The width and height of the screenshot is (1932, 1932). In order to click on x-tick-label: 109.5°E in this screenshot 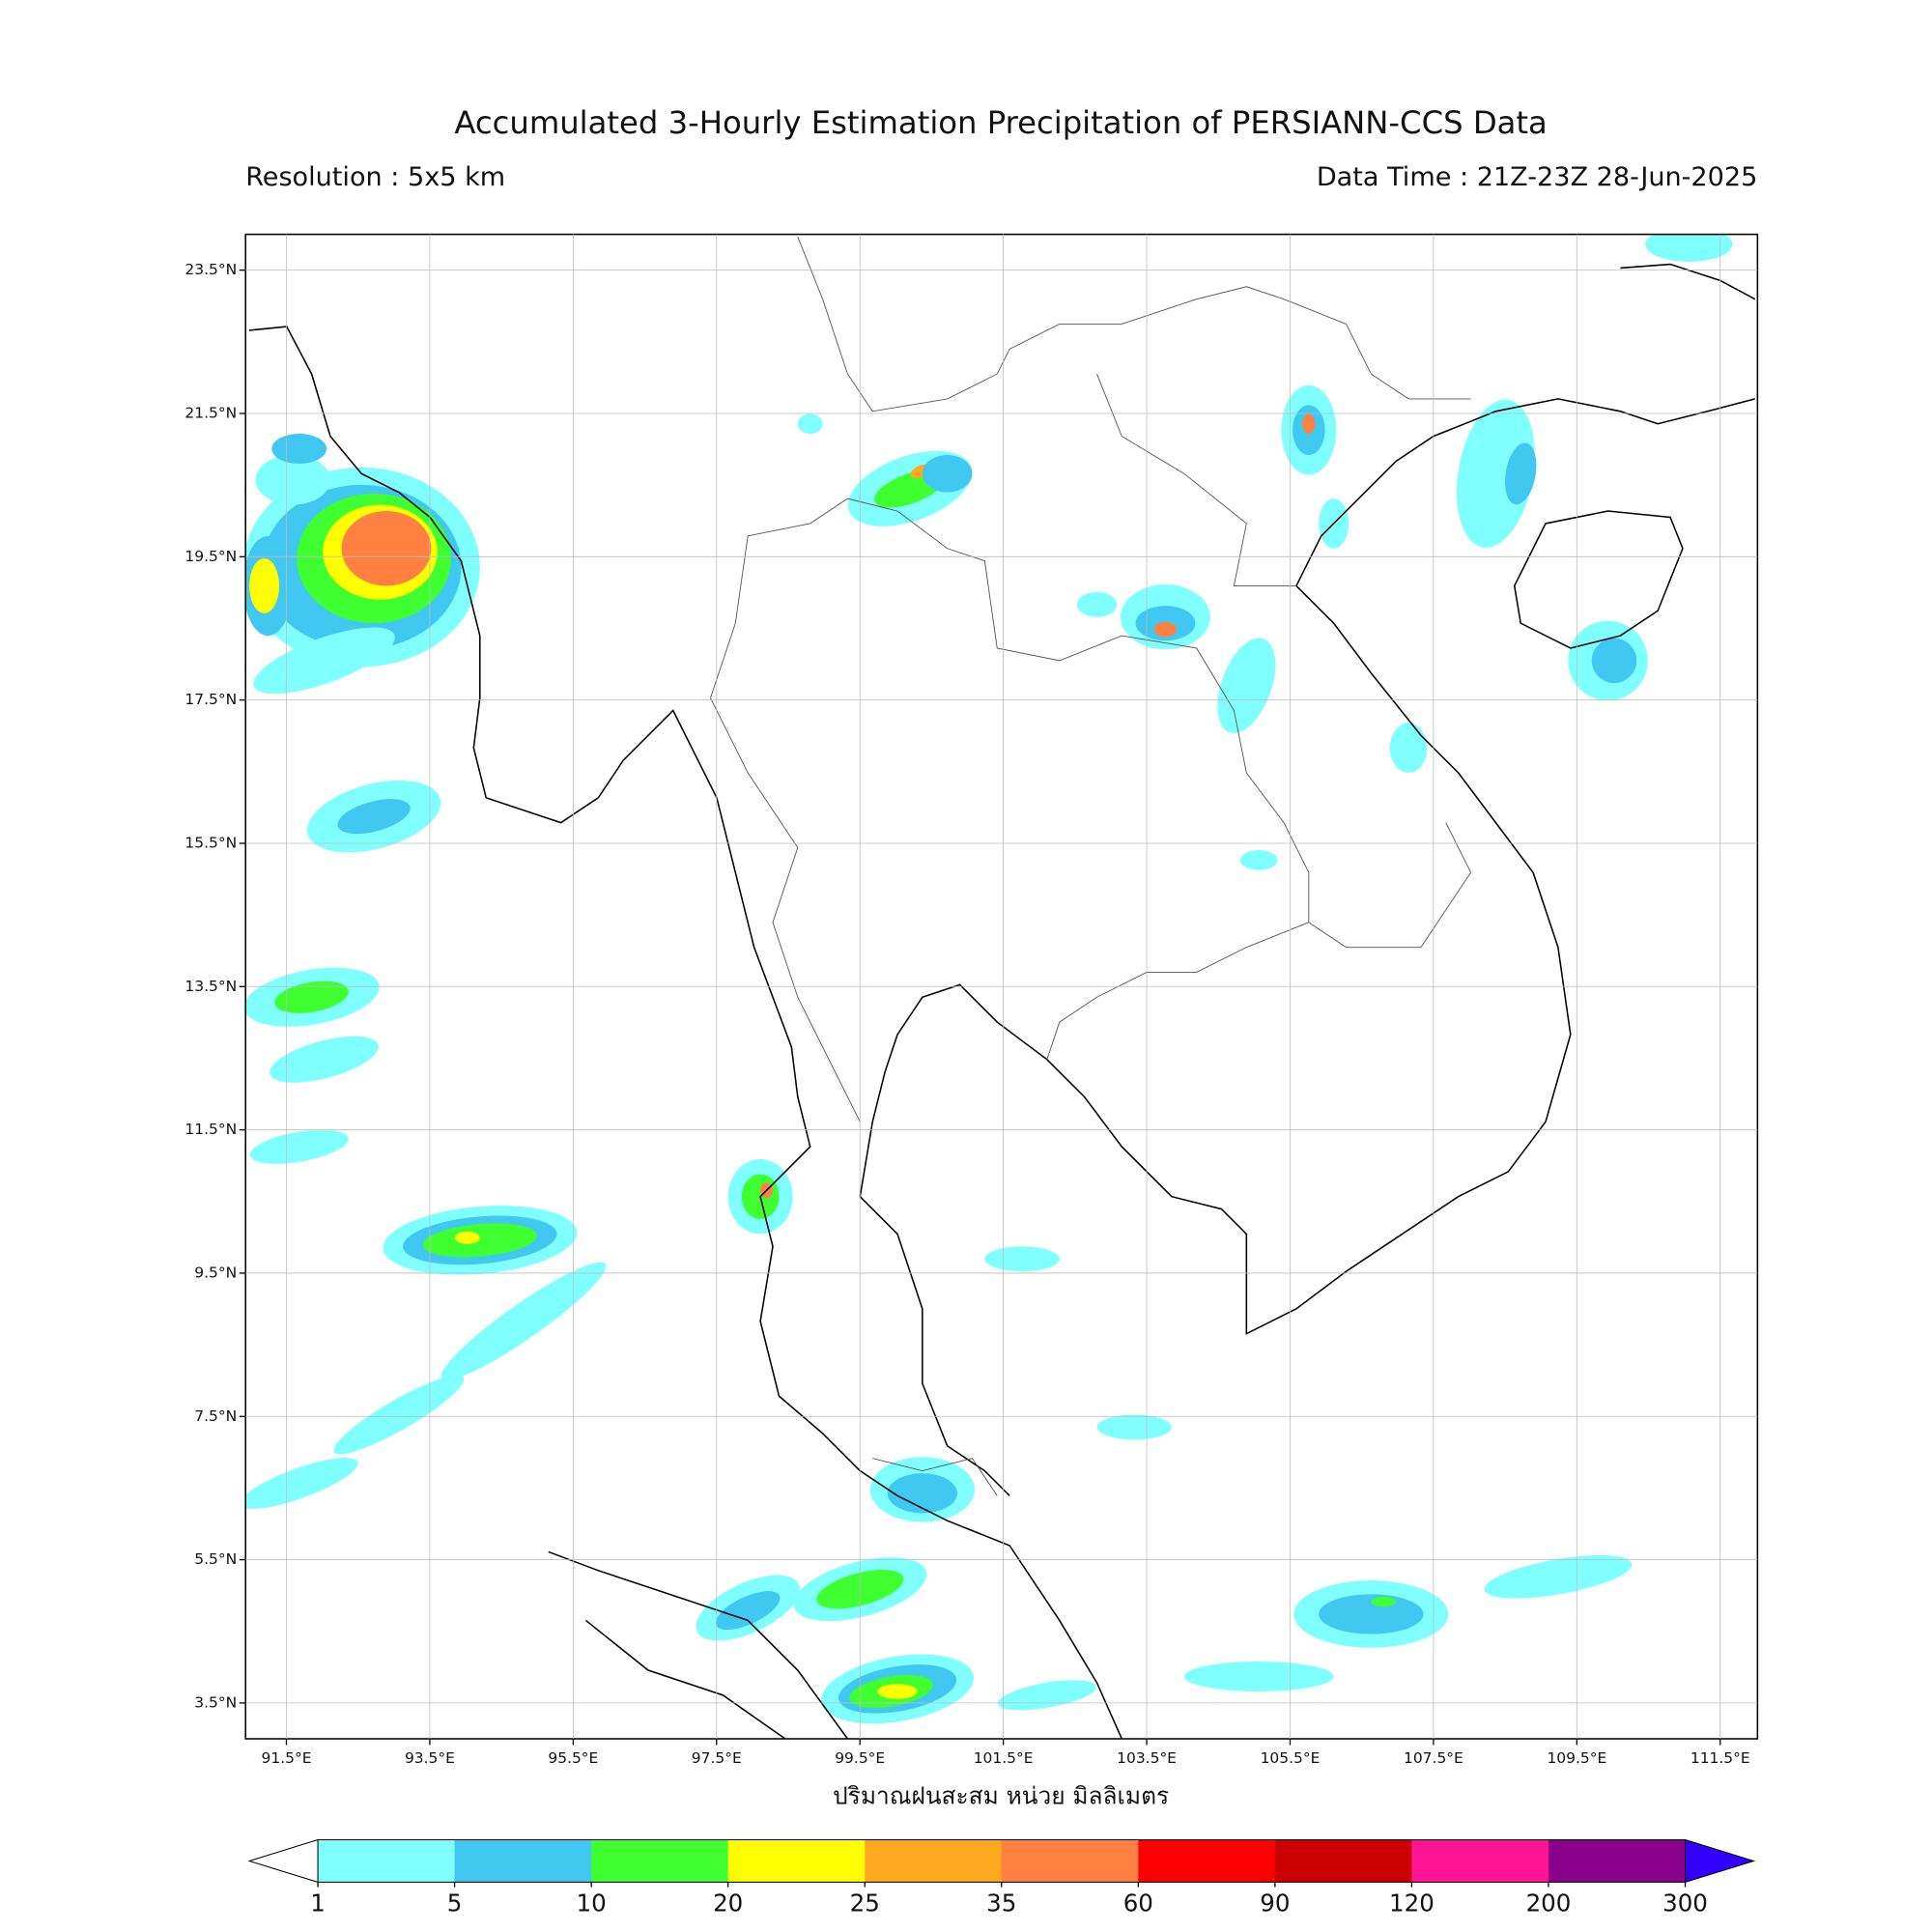, I will do `click(1576, 1758)`.